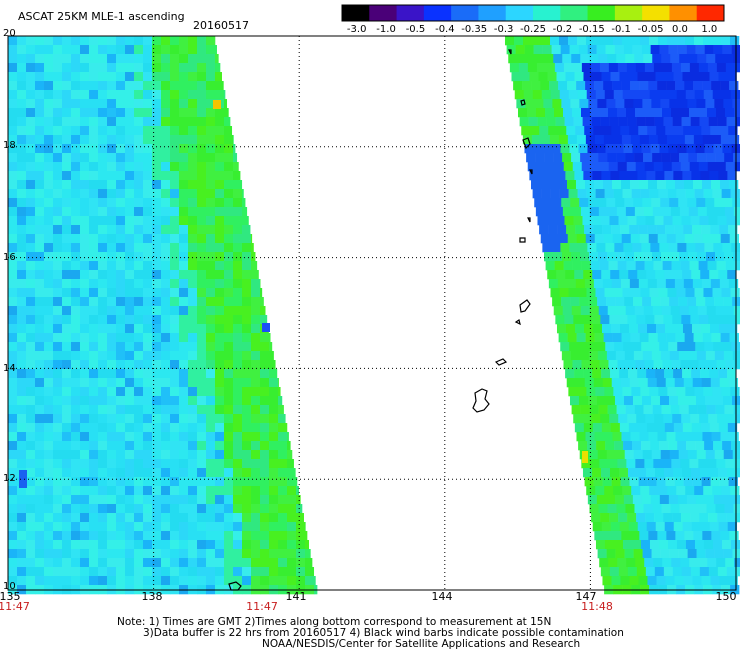 This screenshot has height=650, width=740. I want to click on colorbar-tick-label: -0.35, so click(474, 29).